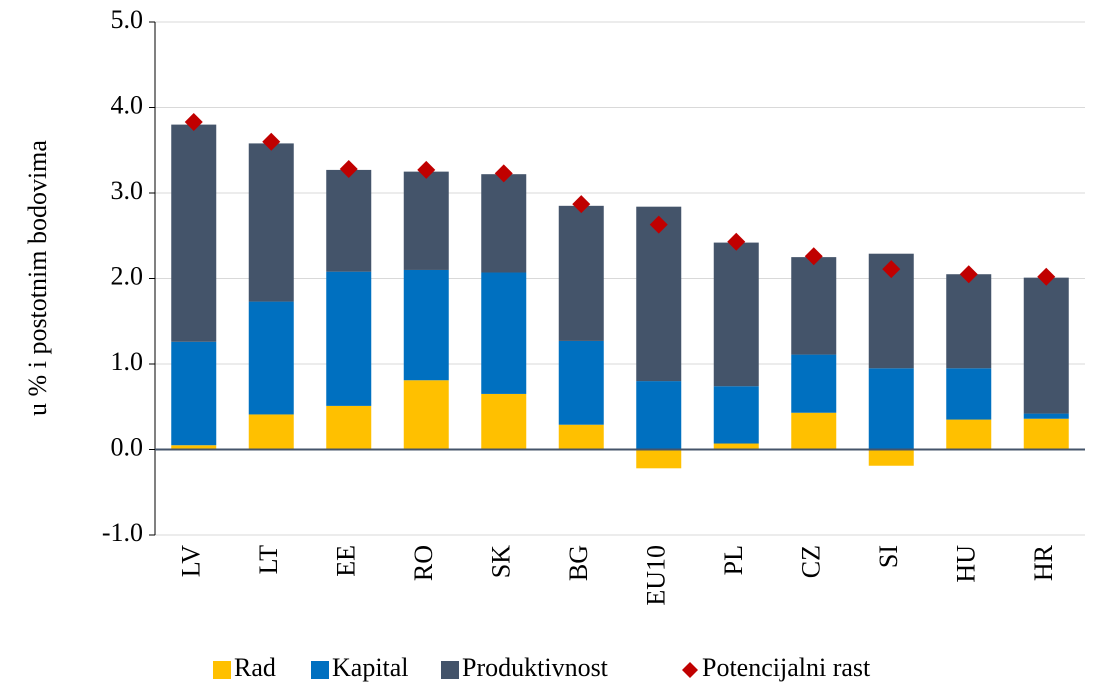  What do you see at coordinates (733, 560) in the screenshot?
I see `x-tick-label: PL` at bounding box center [733, 560].